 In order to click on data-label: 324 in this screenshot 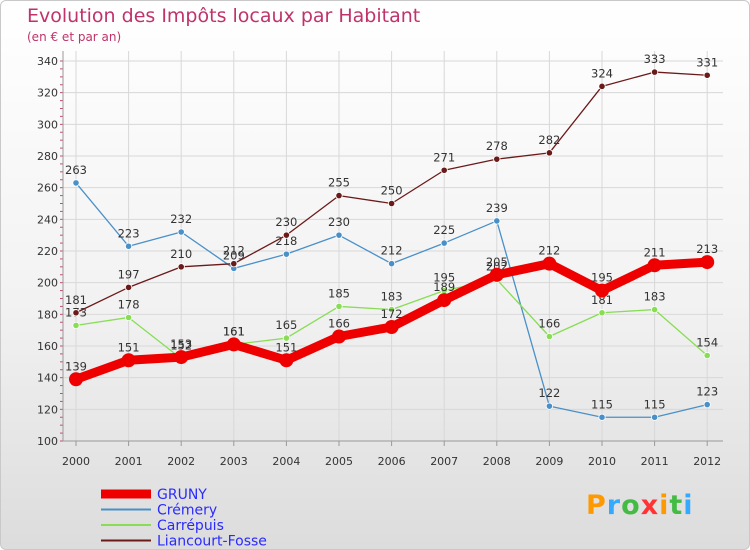, I will do `click(602, 73)`.